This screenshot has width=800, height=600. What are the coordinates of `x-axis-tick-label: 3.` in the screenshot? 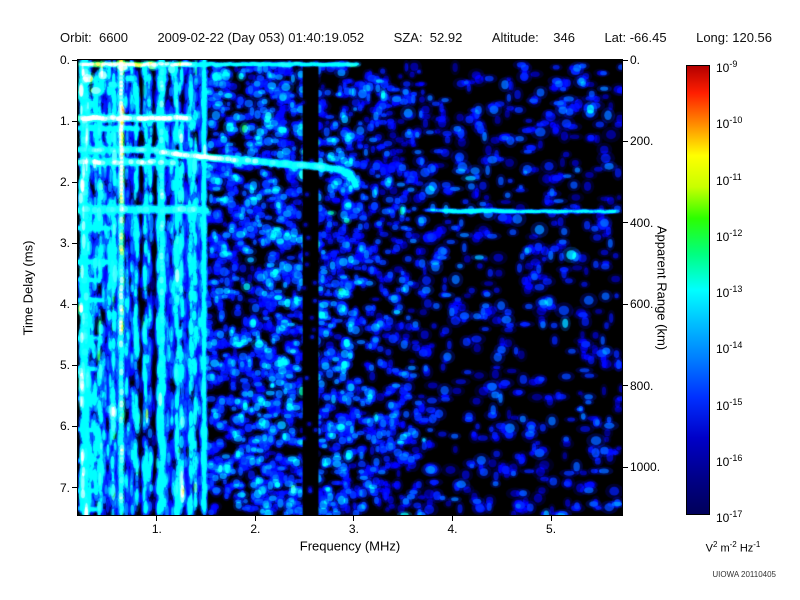 It's located at (353, 529).